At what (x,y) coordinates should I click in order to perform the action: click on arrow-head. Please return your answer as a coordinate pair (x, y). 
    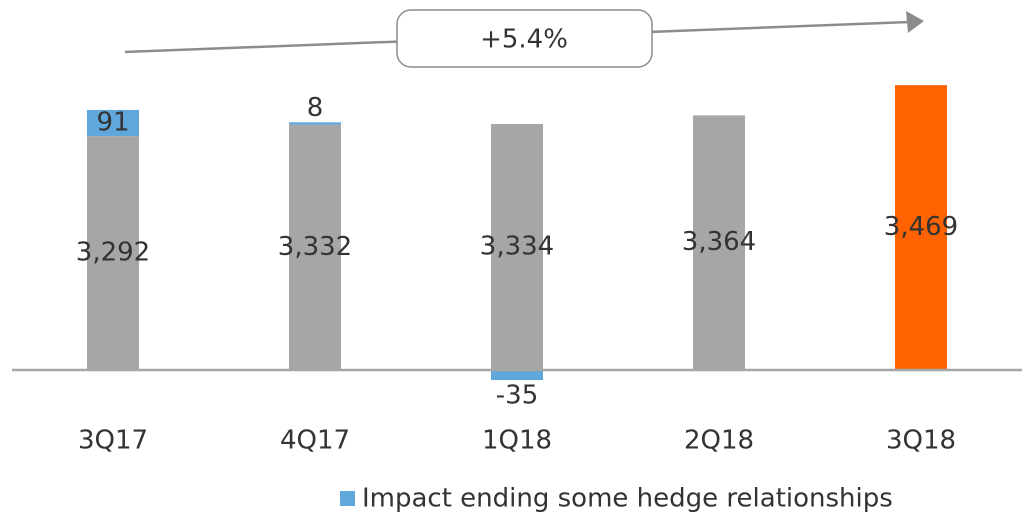
    Looking at the image, I should click on (915, 22).